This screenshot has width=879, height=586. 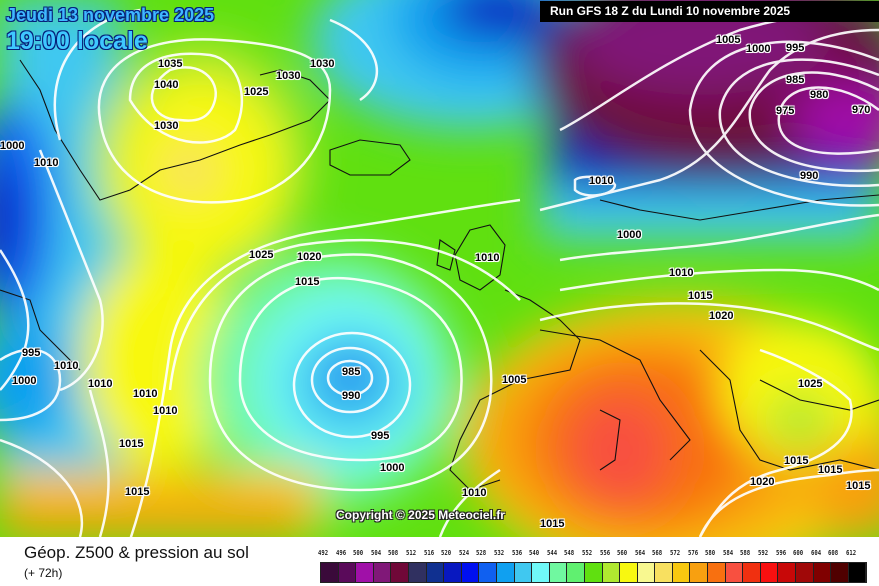 I want to click on legend-value: 532, so click(x=499, y=553).